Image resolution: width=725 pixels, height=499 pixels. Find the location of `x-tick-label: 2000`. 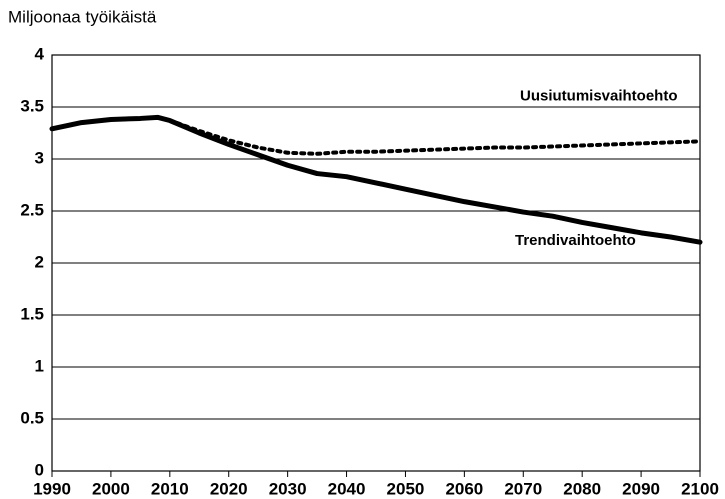

x-tick-label: 2000 is located at coordinates (111, 488).